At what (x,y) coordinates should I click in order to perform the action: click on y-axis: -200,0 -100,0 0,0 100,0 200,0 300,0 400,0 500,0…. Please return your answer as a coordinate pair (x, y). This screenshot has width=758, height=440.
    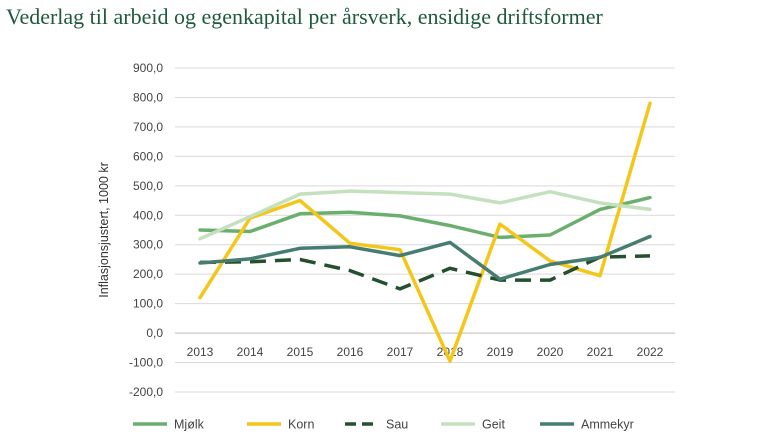
    Looking at the image, I should click on (146, 230).